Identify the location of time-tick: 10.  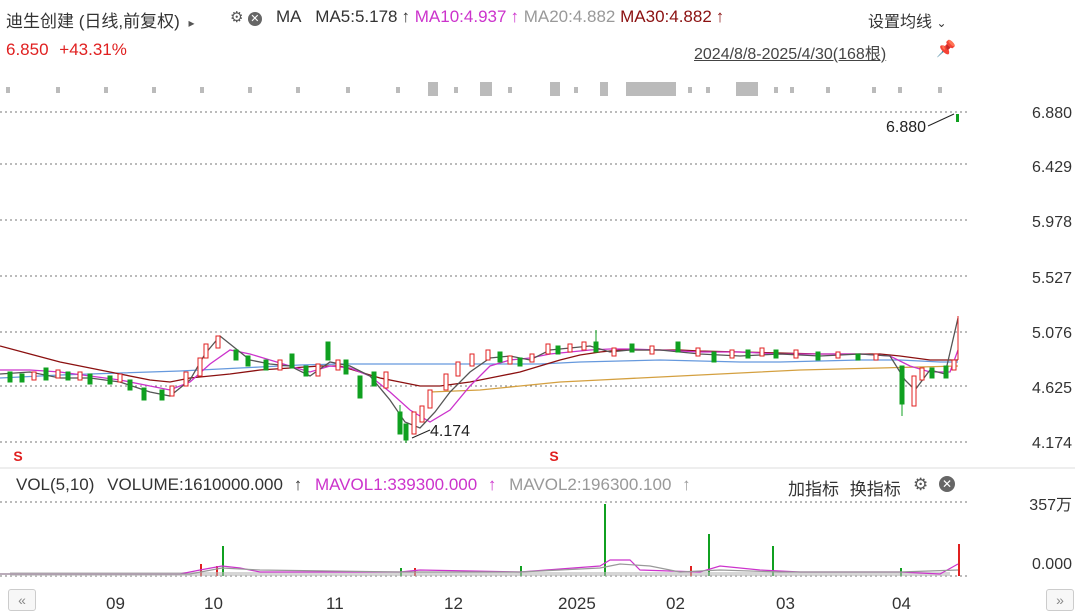
(213, 603).